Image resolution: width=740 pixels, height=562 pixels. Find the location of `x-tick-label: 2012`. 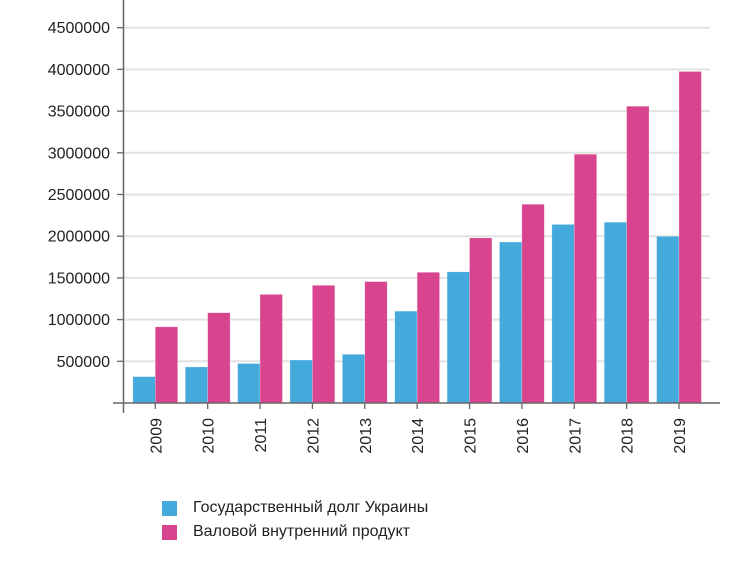

x-tick-label: 2012 is located at coordinates (313, 436).